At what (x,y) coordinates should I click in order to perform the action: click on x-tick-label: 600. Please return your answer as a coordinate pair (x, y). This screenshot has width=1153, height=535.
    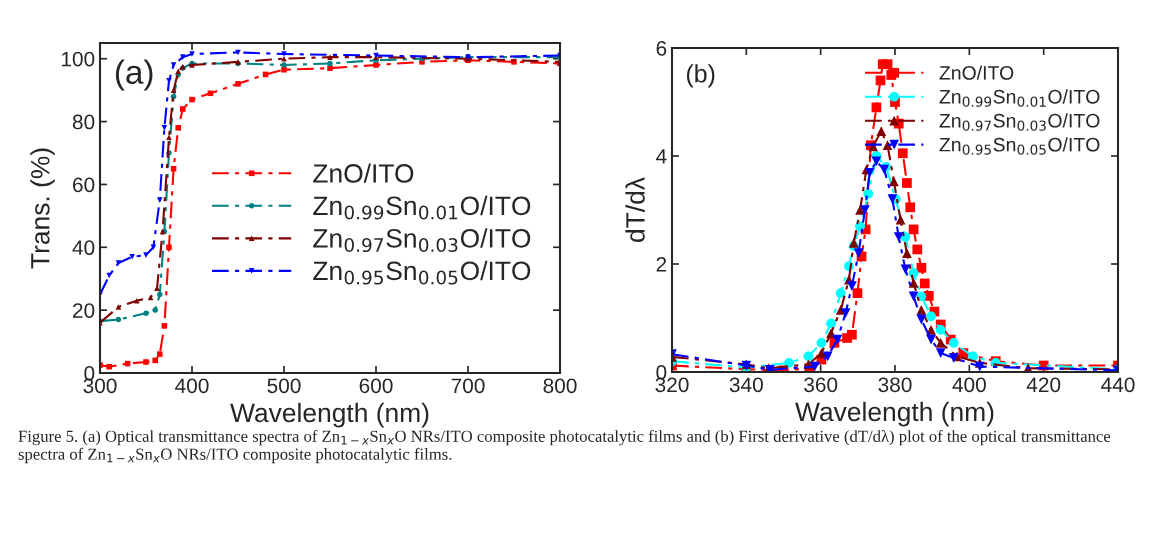
    Looking at the image, I should click on (376, 386).